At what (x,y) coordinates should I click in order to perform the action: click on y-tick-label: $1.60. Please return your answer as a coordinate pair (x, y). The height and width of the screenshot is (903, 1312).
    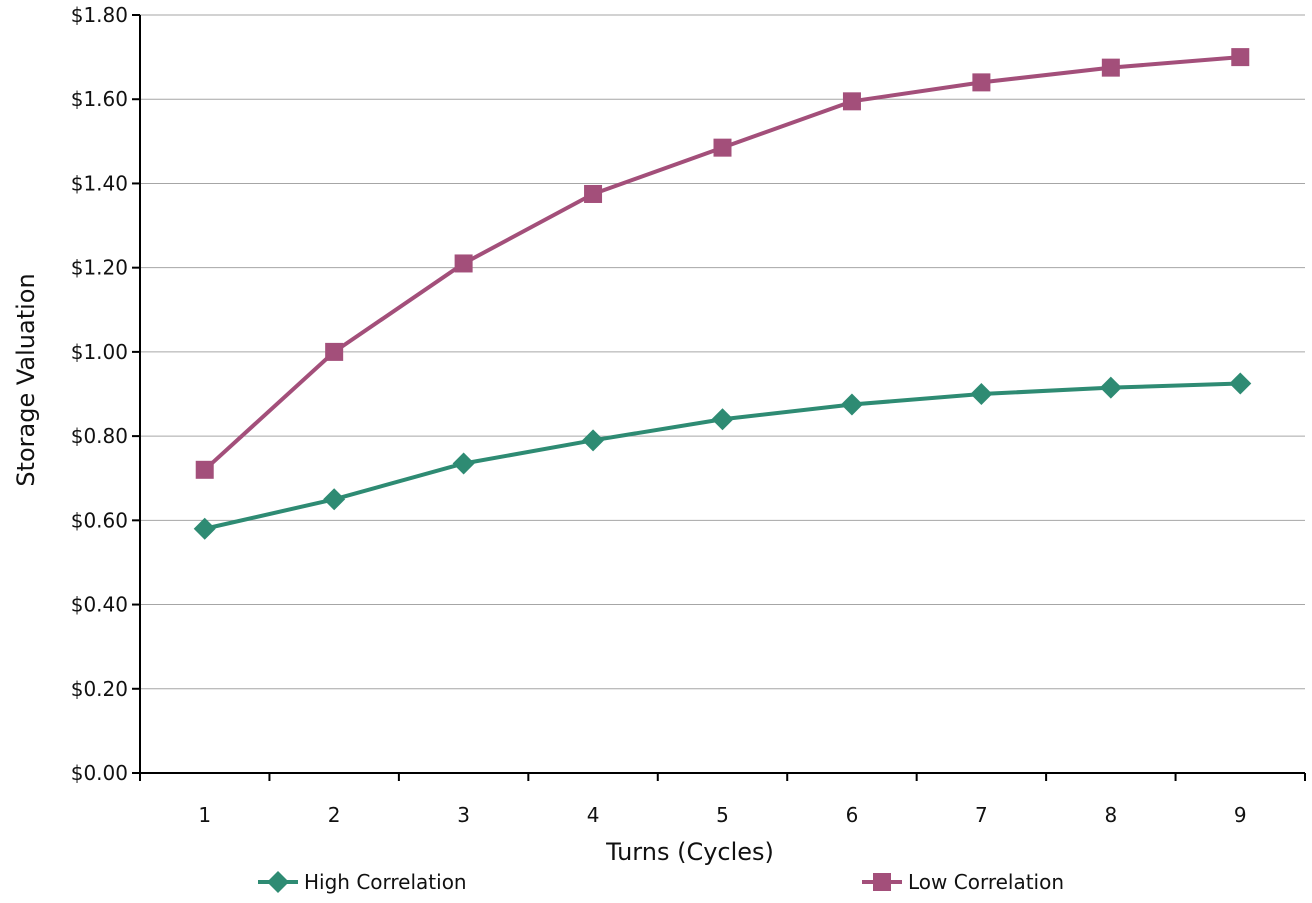
    Looking at the image, I should click on (99, 99).